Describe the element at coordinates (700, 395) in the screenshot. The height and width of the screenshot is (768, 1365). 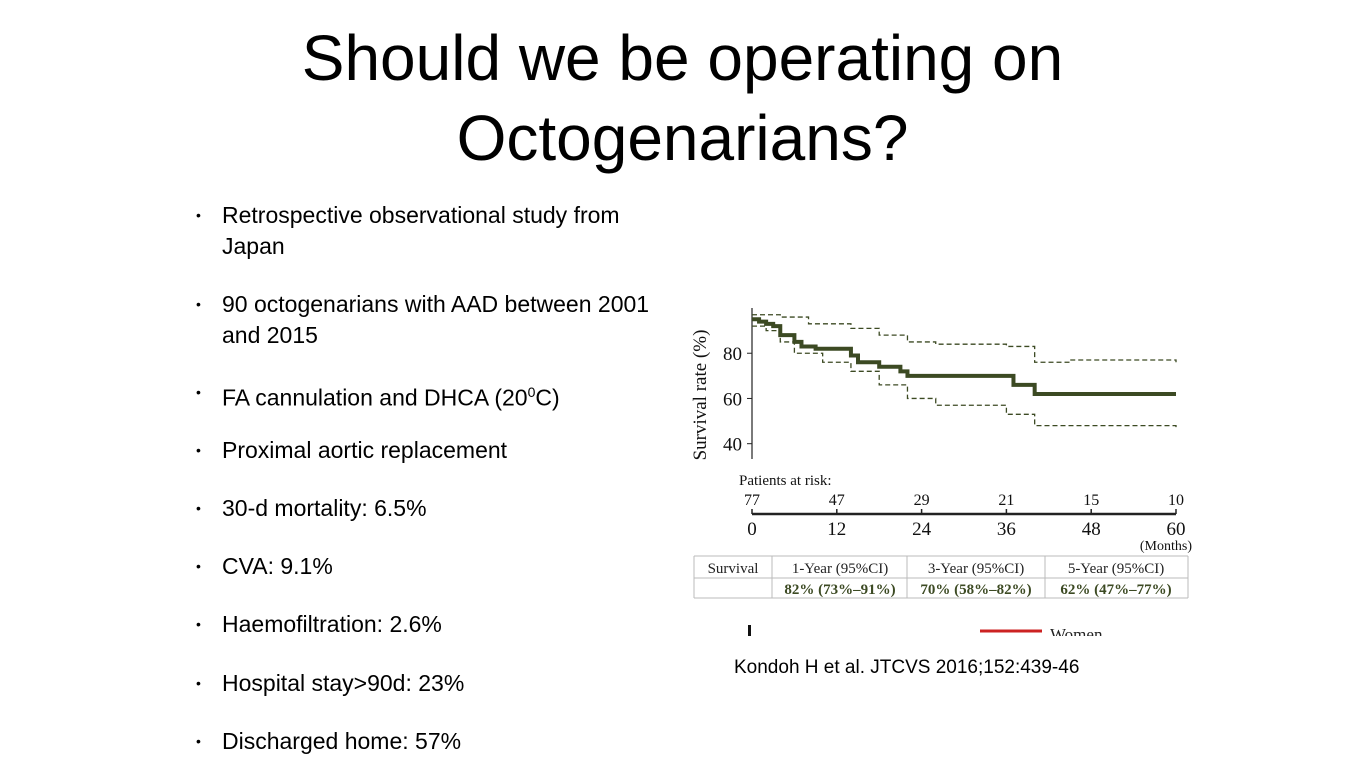
I see `y-axis-label: Survival rate (%)` at that location.